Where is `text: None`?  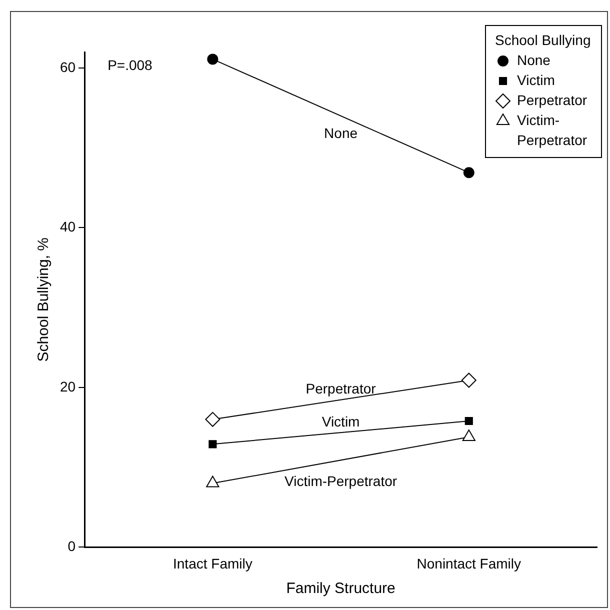
text: None is located at coordinates (341, 132).